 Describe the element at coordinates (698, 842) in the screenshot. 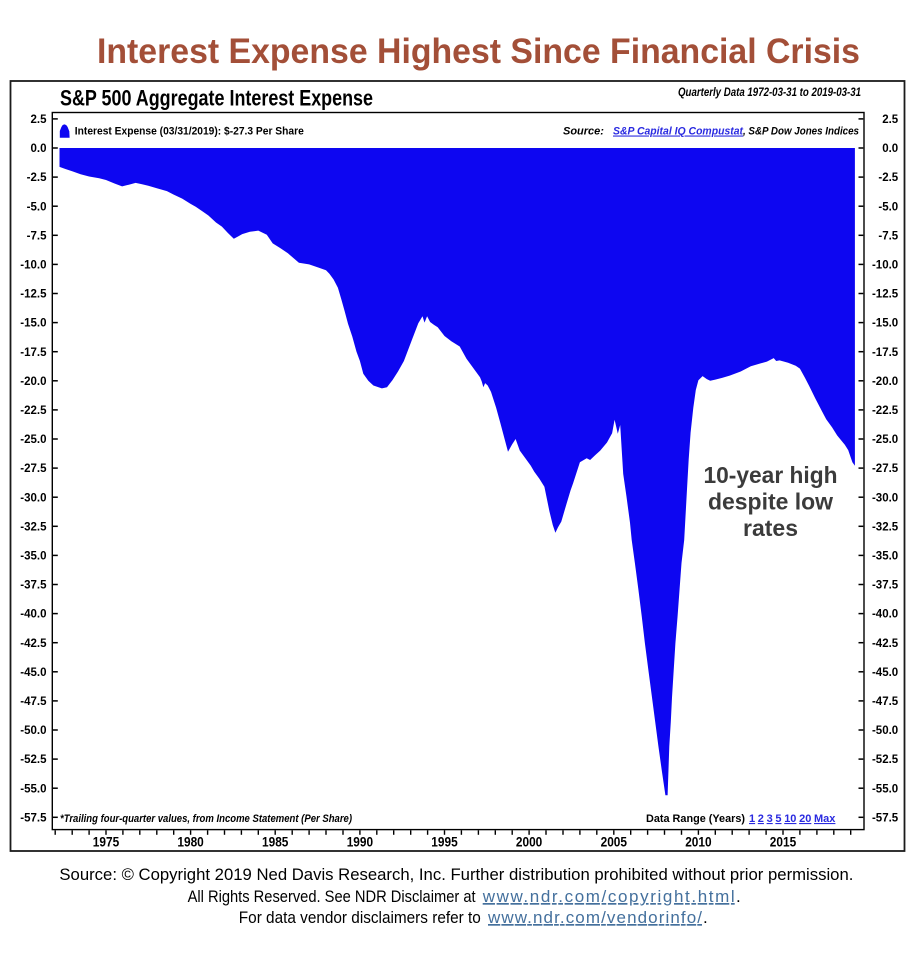

I see `svg-text: 2010` at that location.